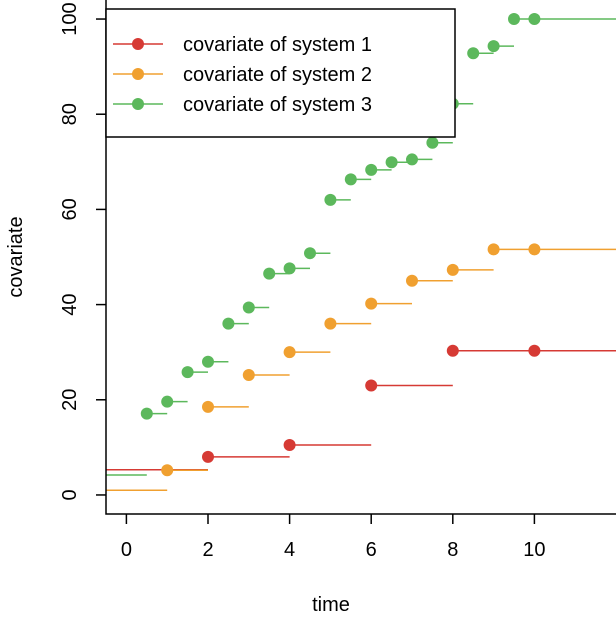  Describe the element at coordinates (452, 550) in the screenshot. I see `x-tick-label: 8` at that location.